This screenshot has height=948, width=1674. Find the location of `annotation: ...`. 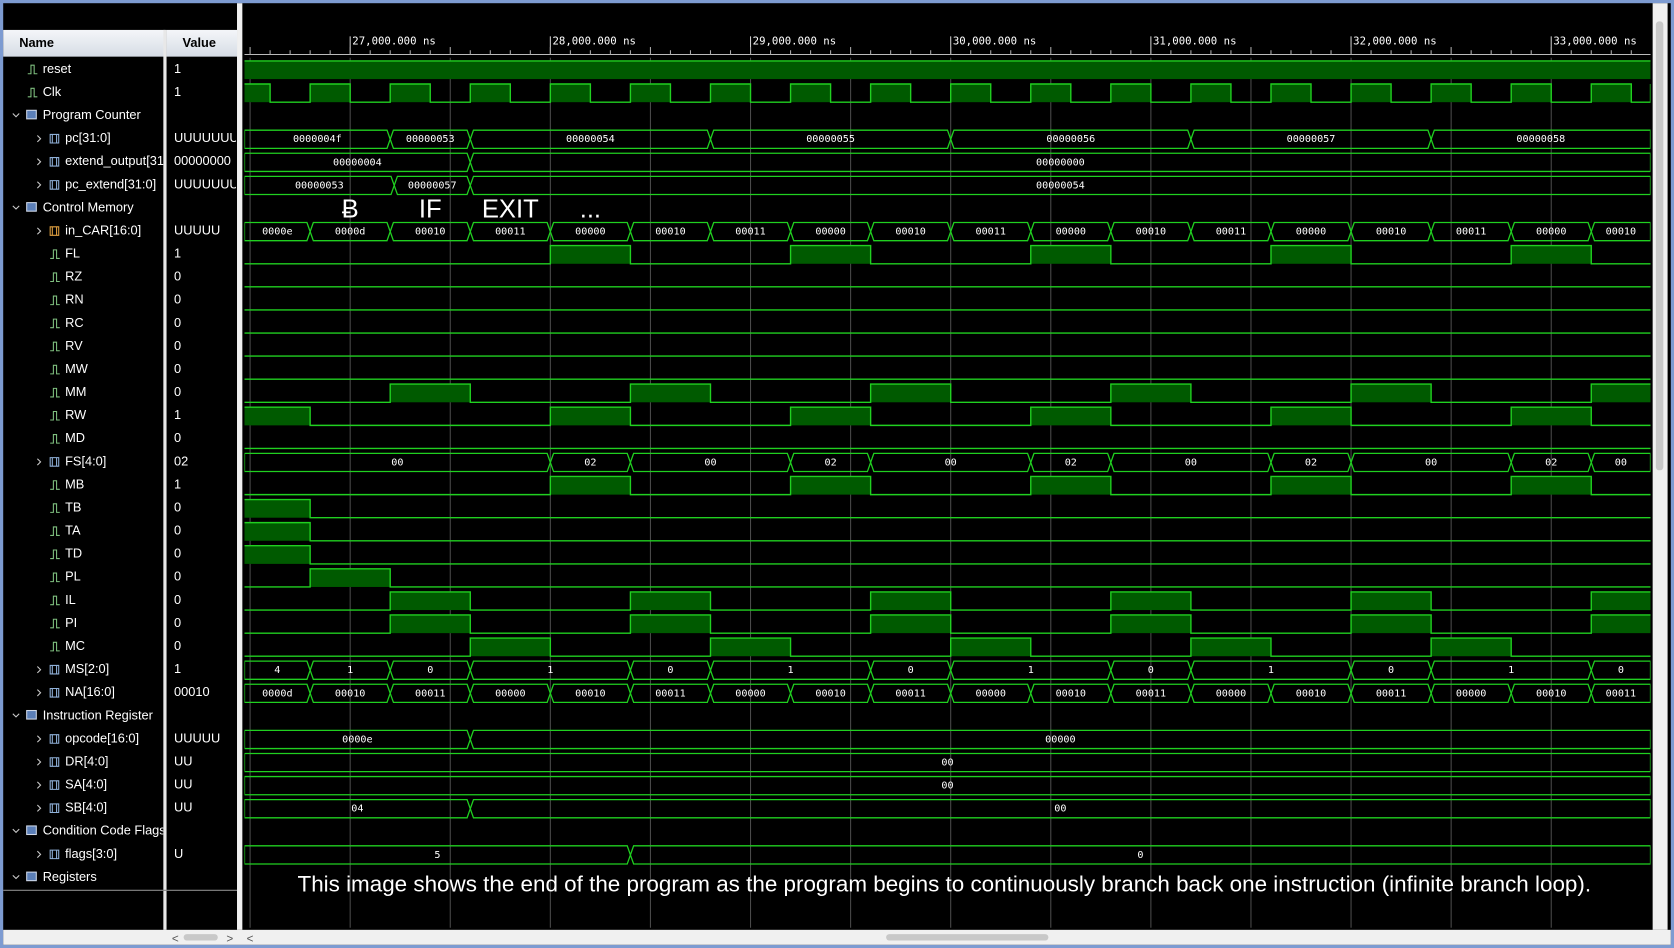

annotation: ... is located at coordinates (590, 209).